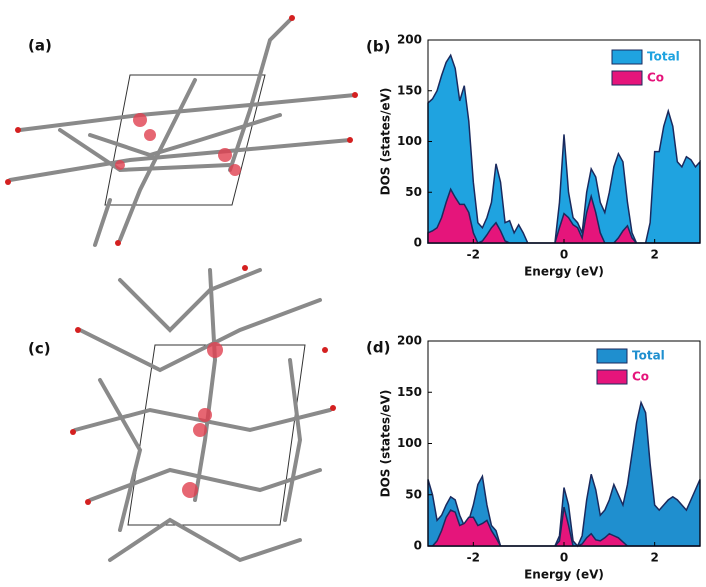 This screenshot has width=706, height=587. I want to click on panel-label: (b), so click(378, 47).